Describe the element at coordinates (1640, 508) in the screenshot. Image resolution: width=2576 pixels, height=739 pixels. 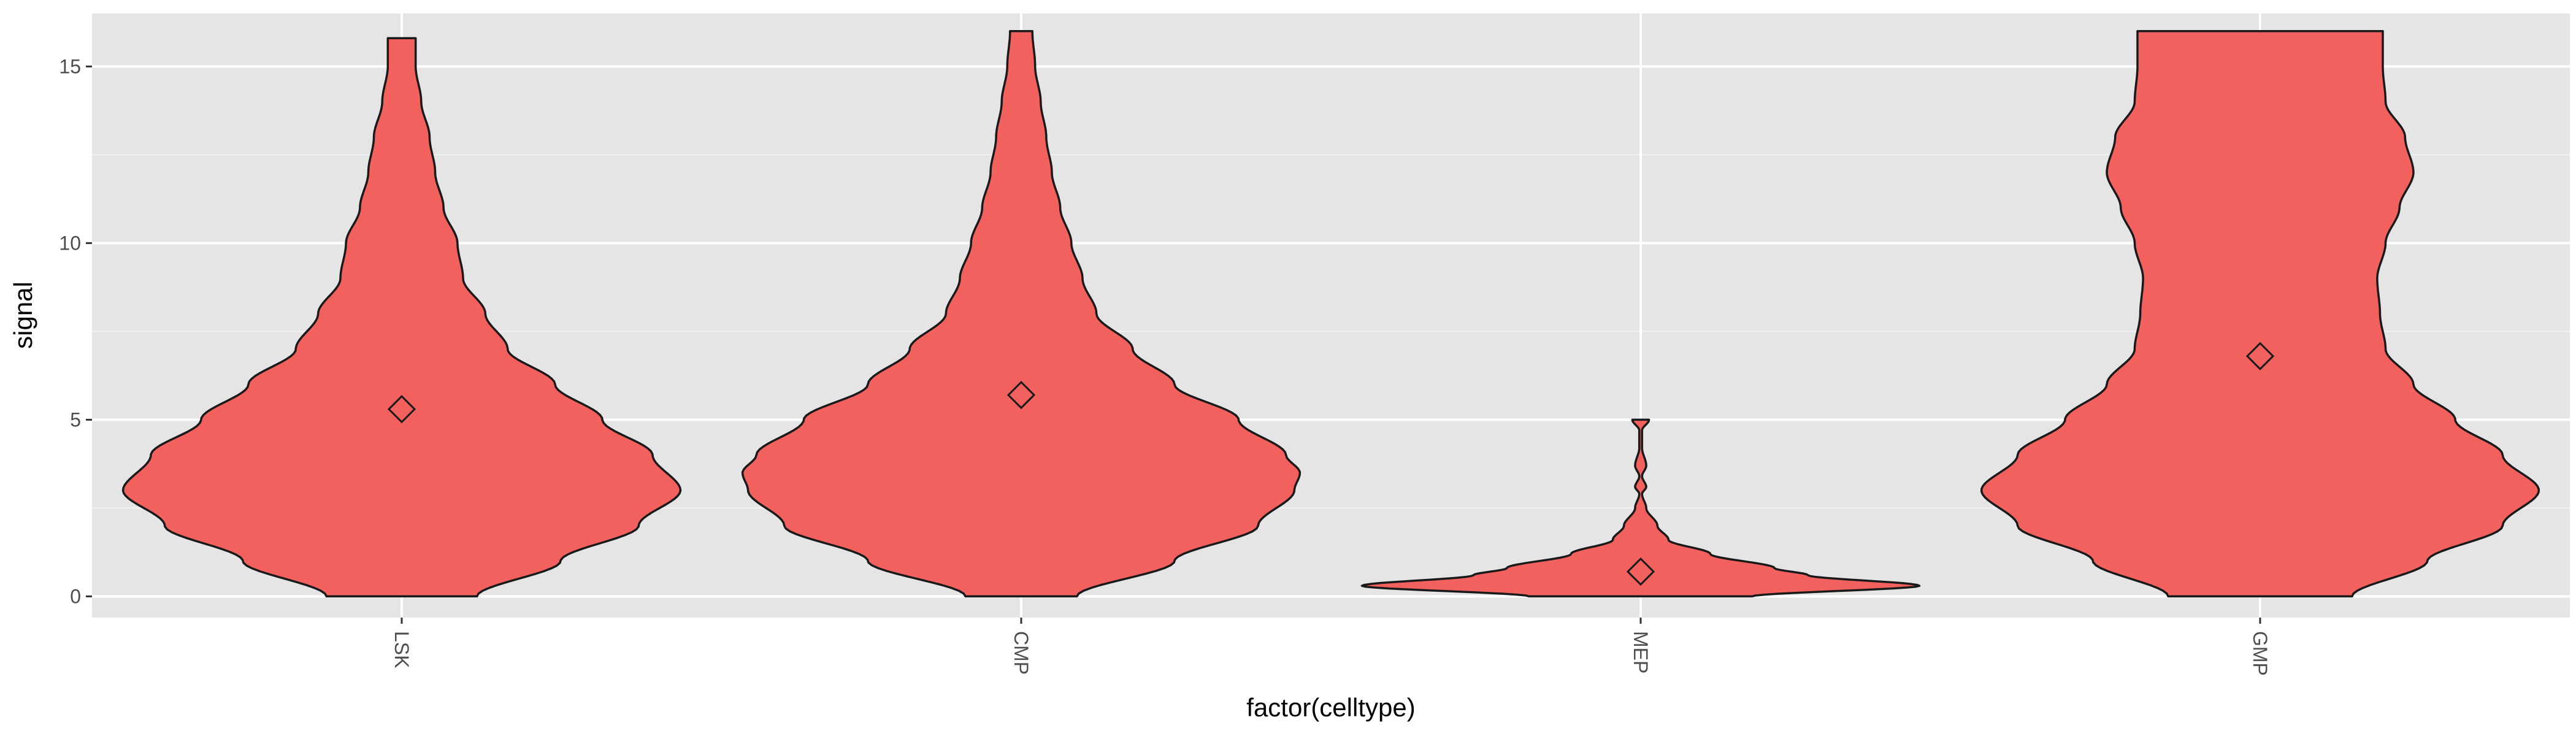
I see `violin-mep` at that location.